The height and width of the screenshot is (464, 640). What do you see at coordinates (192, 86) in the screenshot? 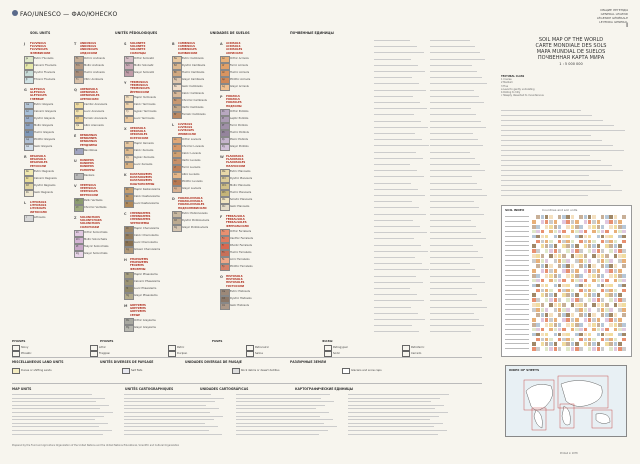
I see `soil-label: Gelic Cambisols` at bounding box center [192, 86].